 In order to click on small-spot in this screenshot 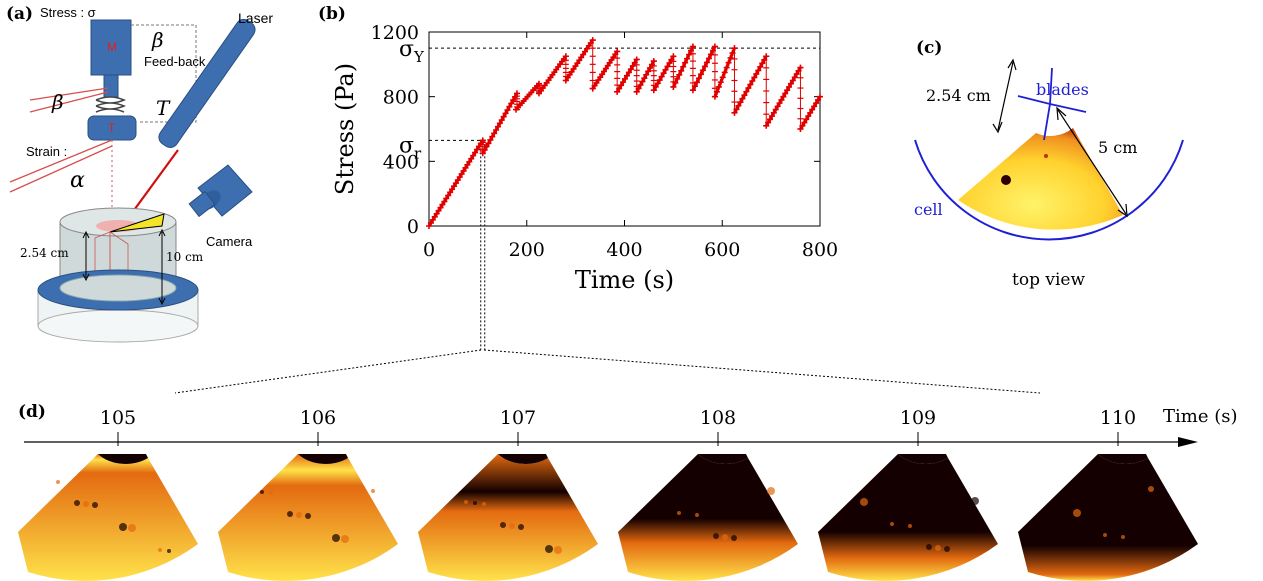, I will do `click(1046, 156)`.